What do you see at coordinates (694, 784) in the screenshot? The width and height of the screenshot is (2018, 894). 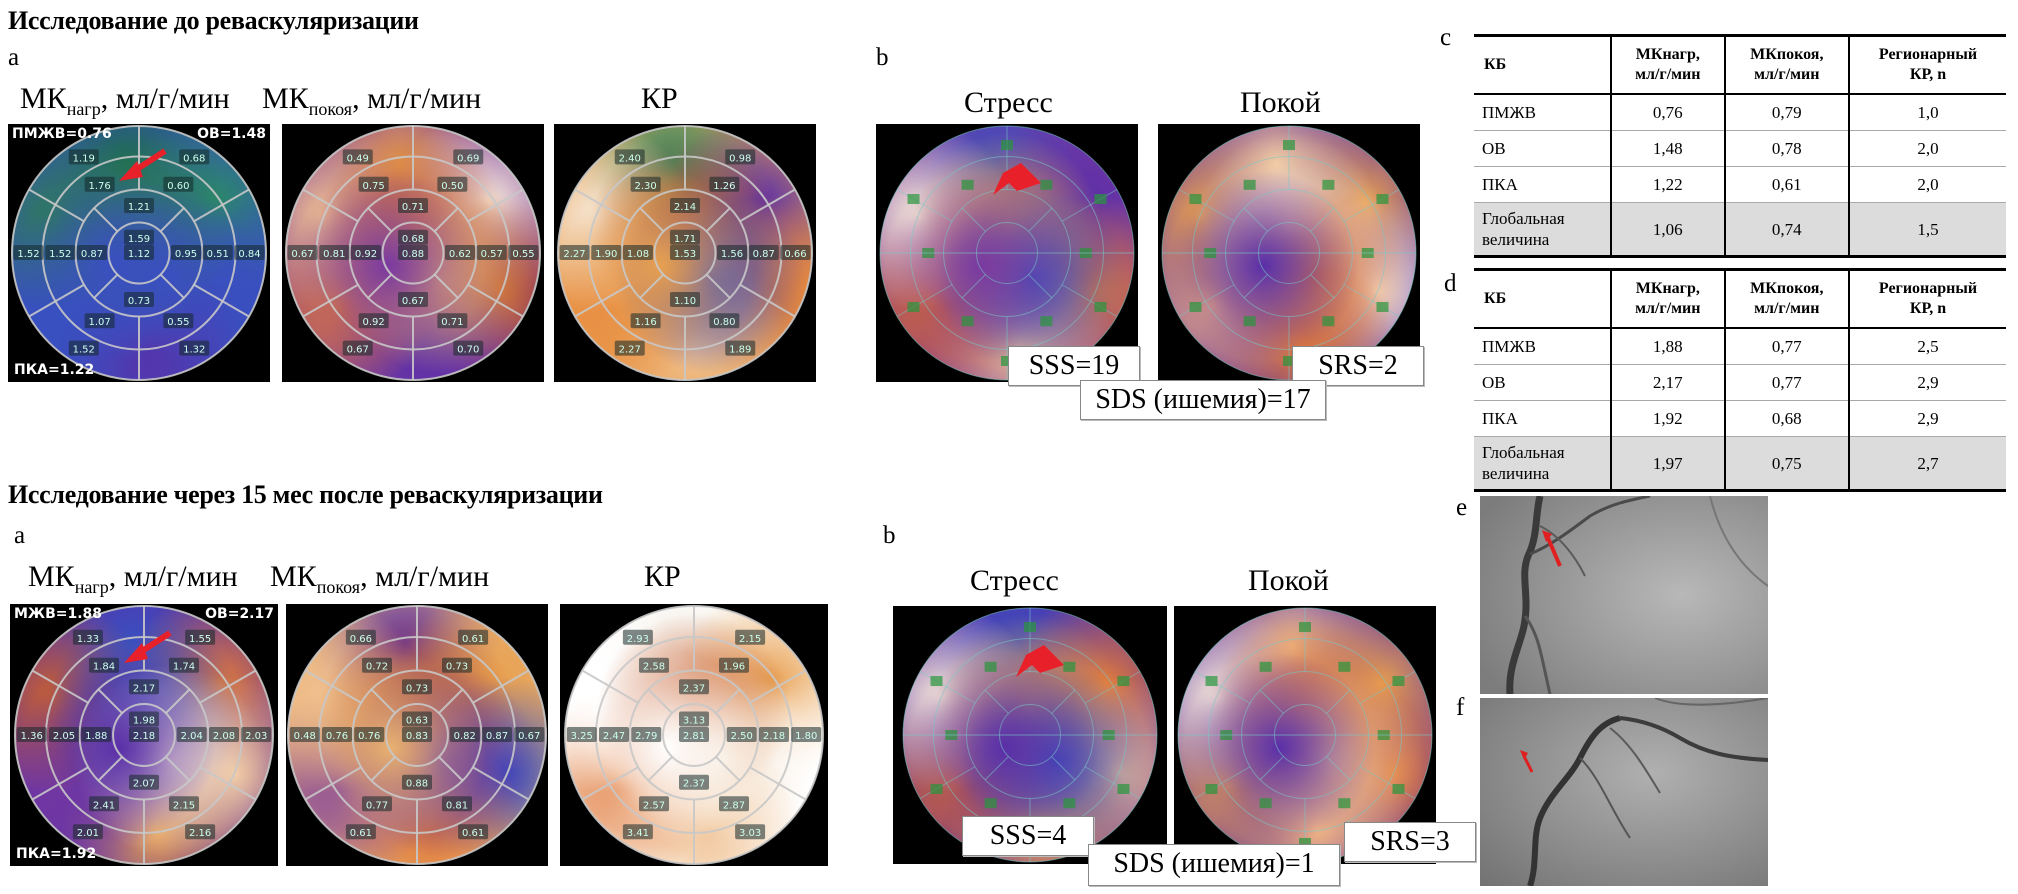 I see `segment-value: 2.37` at bounding box center [694, 784].